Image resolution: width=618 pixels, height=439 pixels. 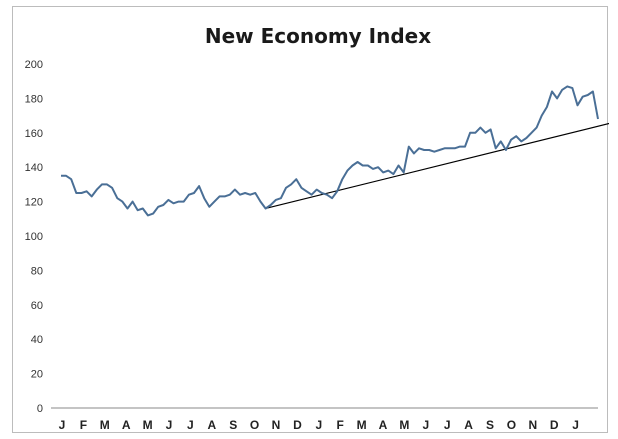 I want to click on y-tick-label: 60, so click(x=37, y=306).